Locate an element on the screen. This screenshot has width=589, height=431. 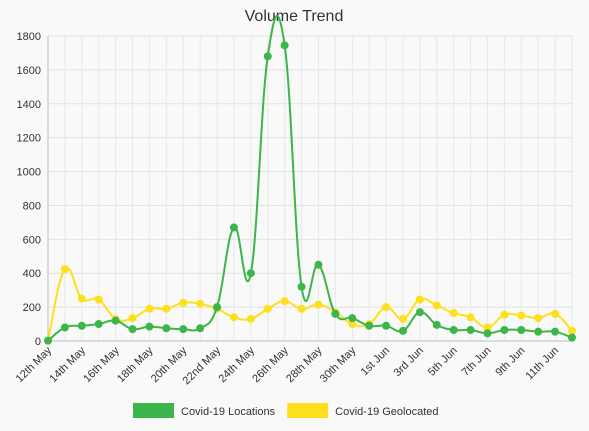
y-tick-label: 800 is located at coordinates (32, 206).